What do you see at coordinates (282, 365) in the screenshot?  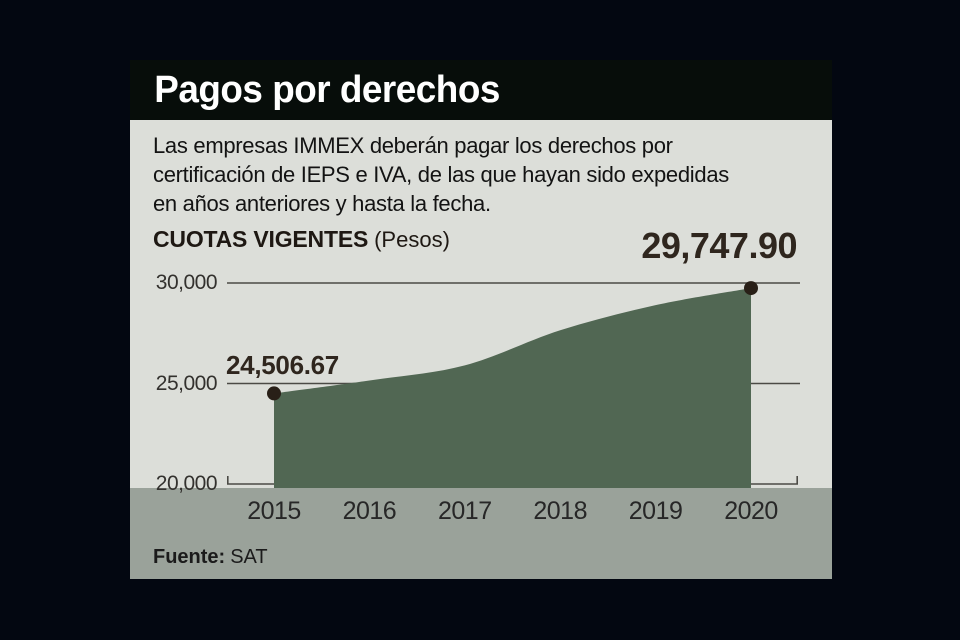 I see `data-label-2015: 24,506.67` at bounding box center [282, 365].